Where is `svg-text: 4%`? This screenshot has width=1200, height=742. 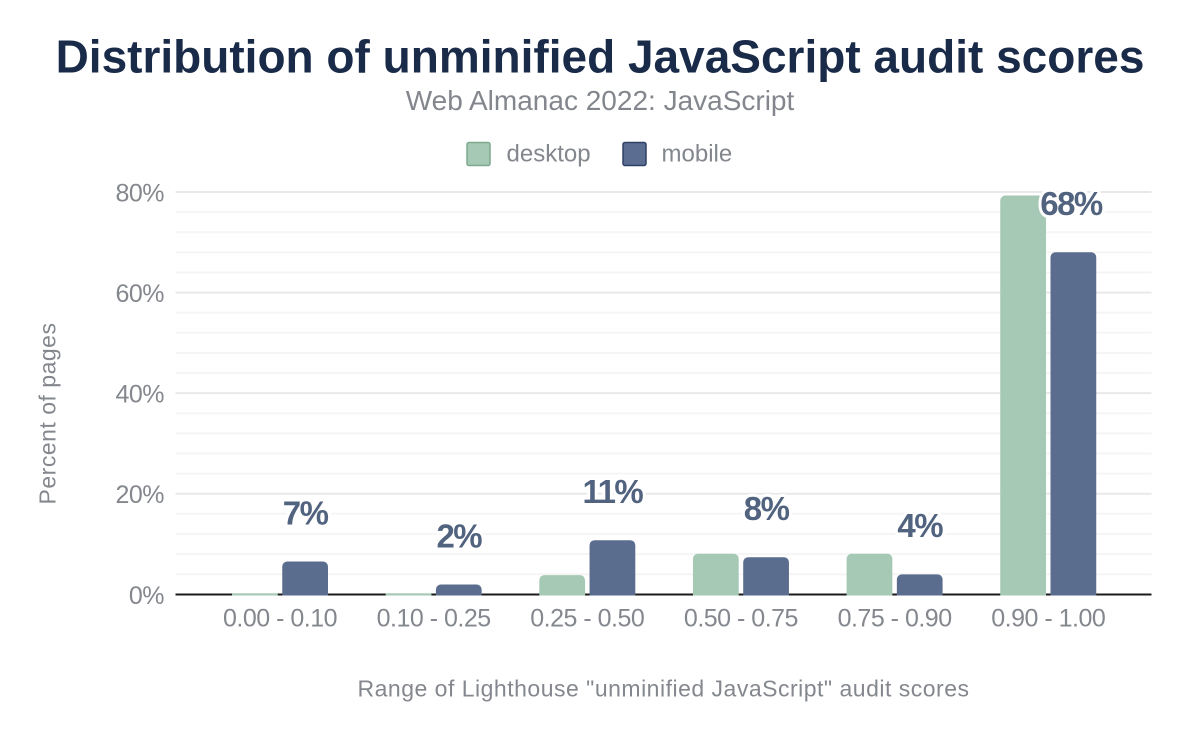 svg-text: 4% is located at coordinates (920, 525).